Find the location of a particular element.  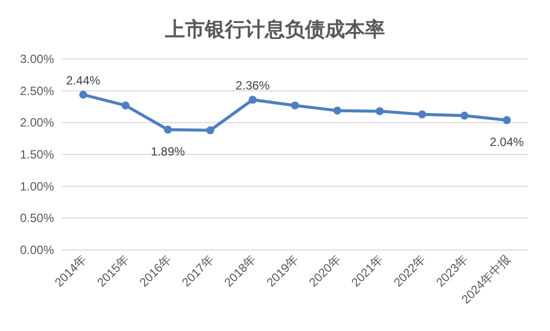

y-tick-label: 0.00% is located at coordinates (37, 250).